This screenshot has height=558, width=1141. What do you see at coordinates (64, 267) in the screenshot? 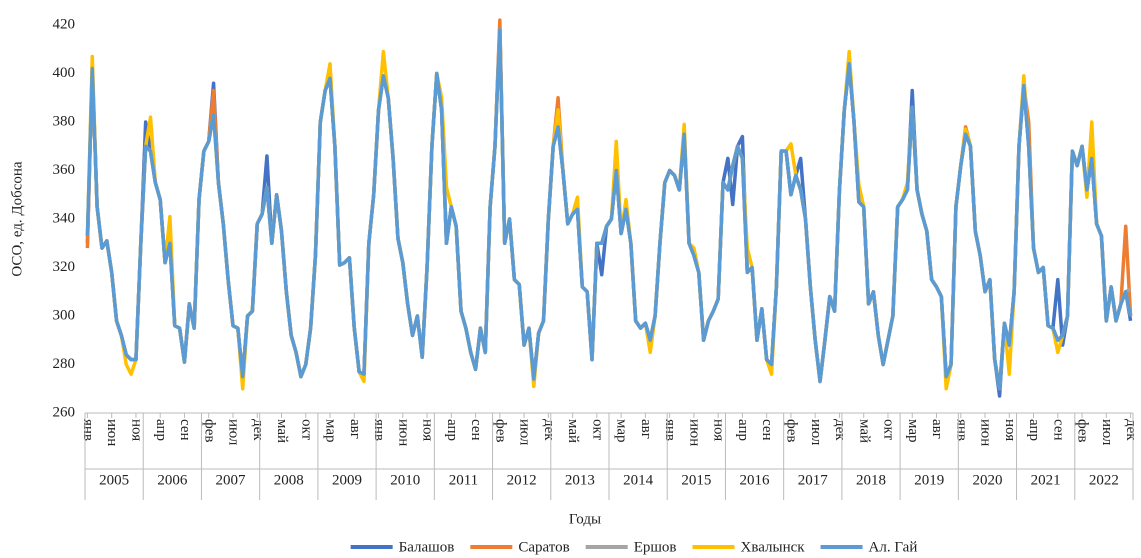
I see `y-tick-label: 320` at bounding box center [64, 267].